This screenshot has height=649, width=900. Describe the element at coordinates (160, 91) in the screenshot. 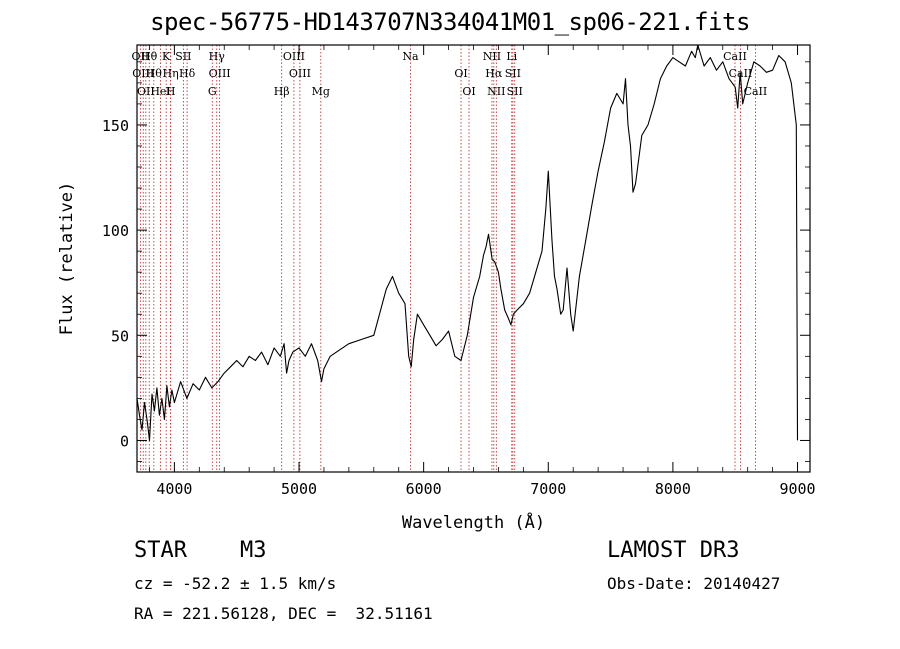

I see `line-label-hei: HeI` at that location.